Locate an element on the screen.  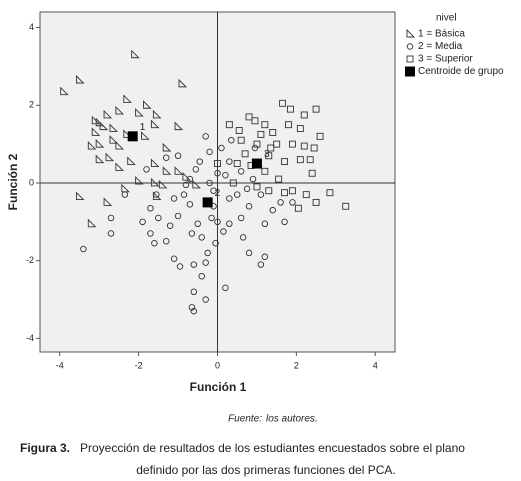
figure-label: Figura 3. is located at coordinates (45, 448).